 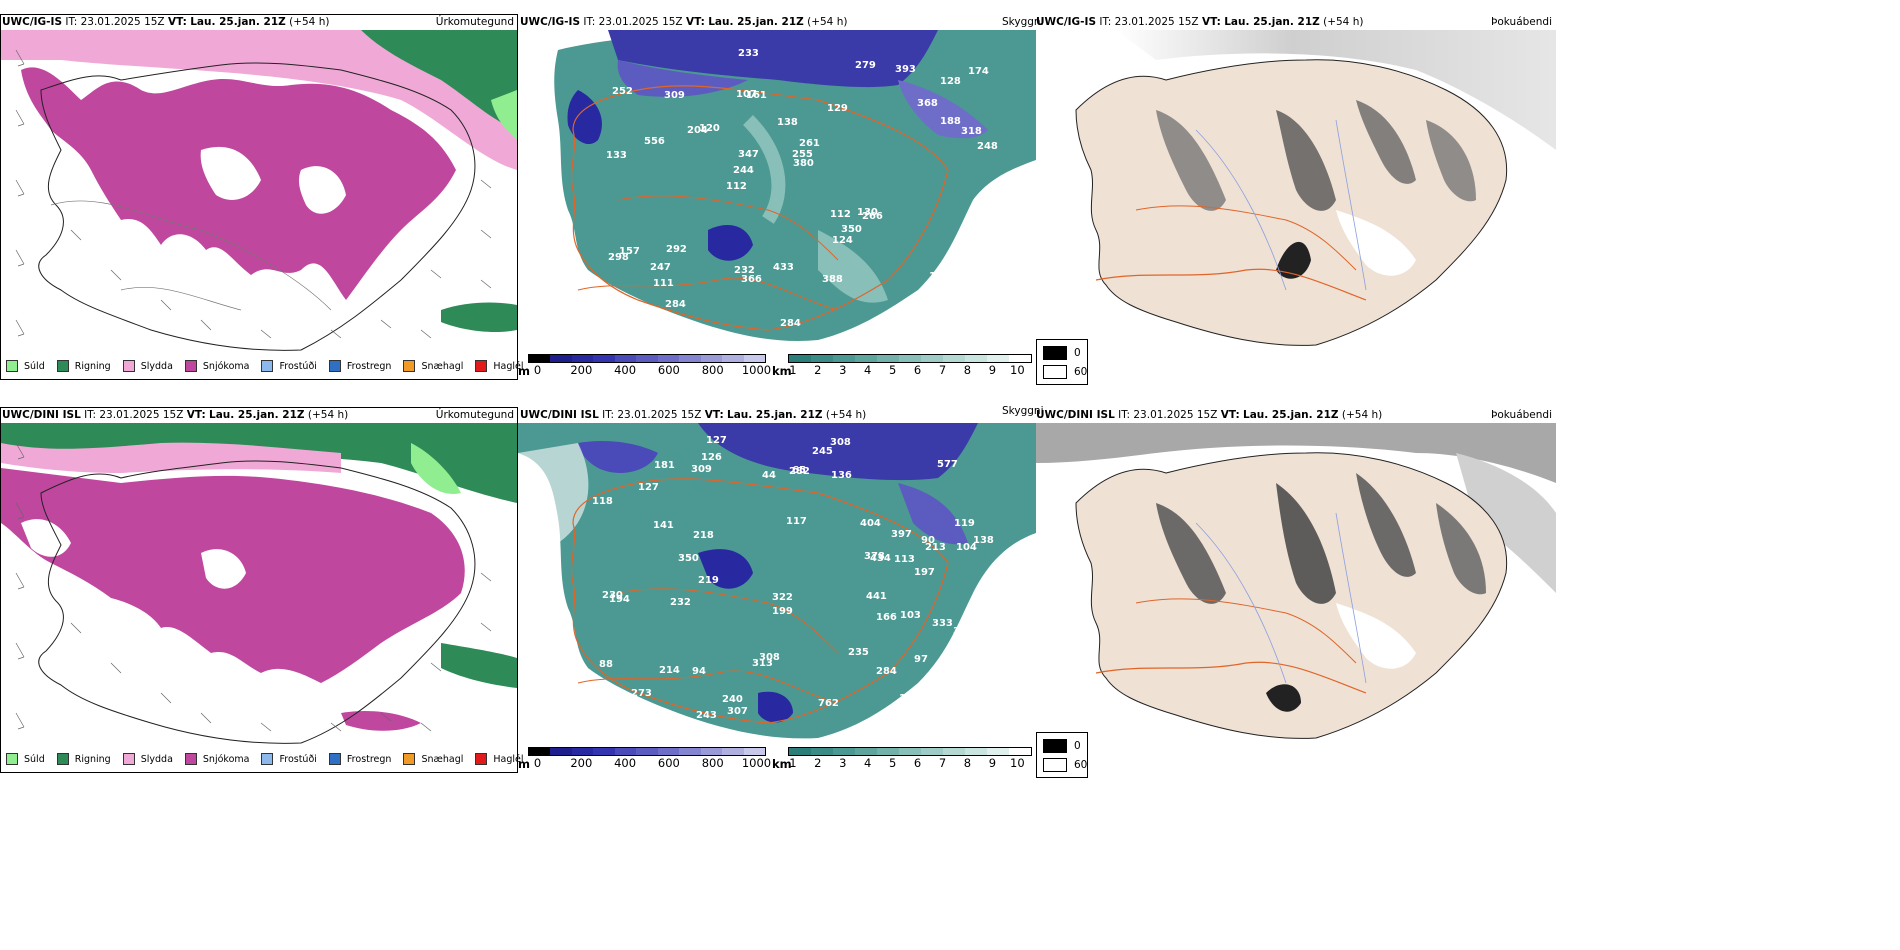 What do you see at coordinates (669, 670) in the screenshot?
I see `cloud-base-value: 214` at bounding box center [669, 670].